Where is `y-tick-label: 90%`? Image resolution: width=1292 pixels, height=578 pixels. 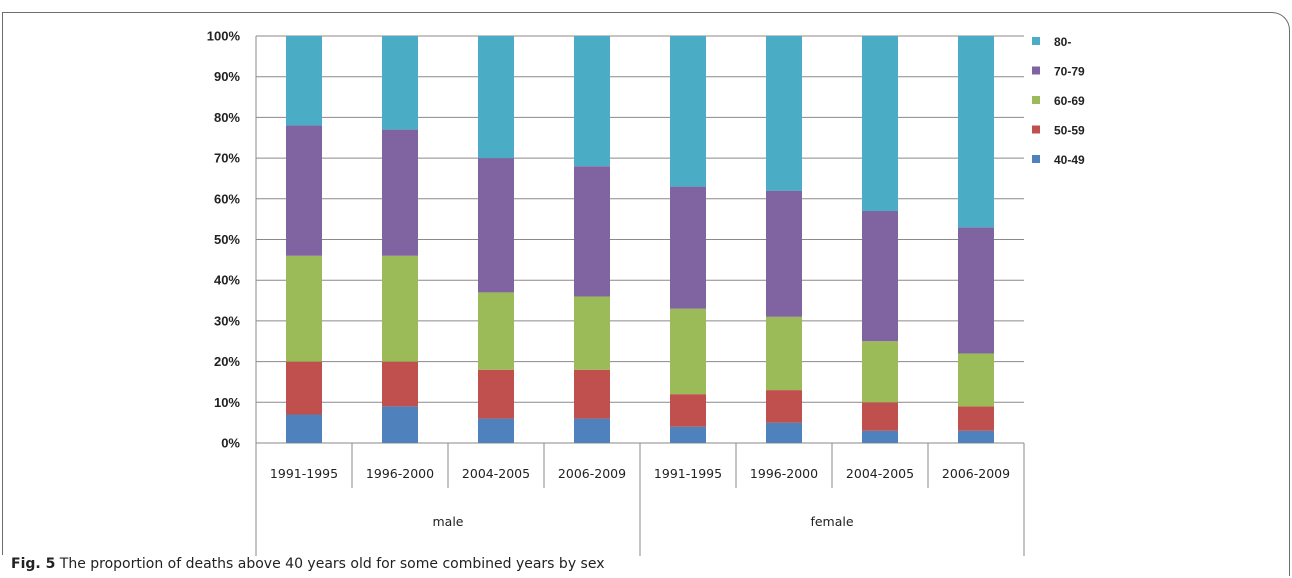 y-tick-label: 90% is located at coordinates (227, 76).